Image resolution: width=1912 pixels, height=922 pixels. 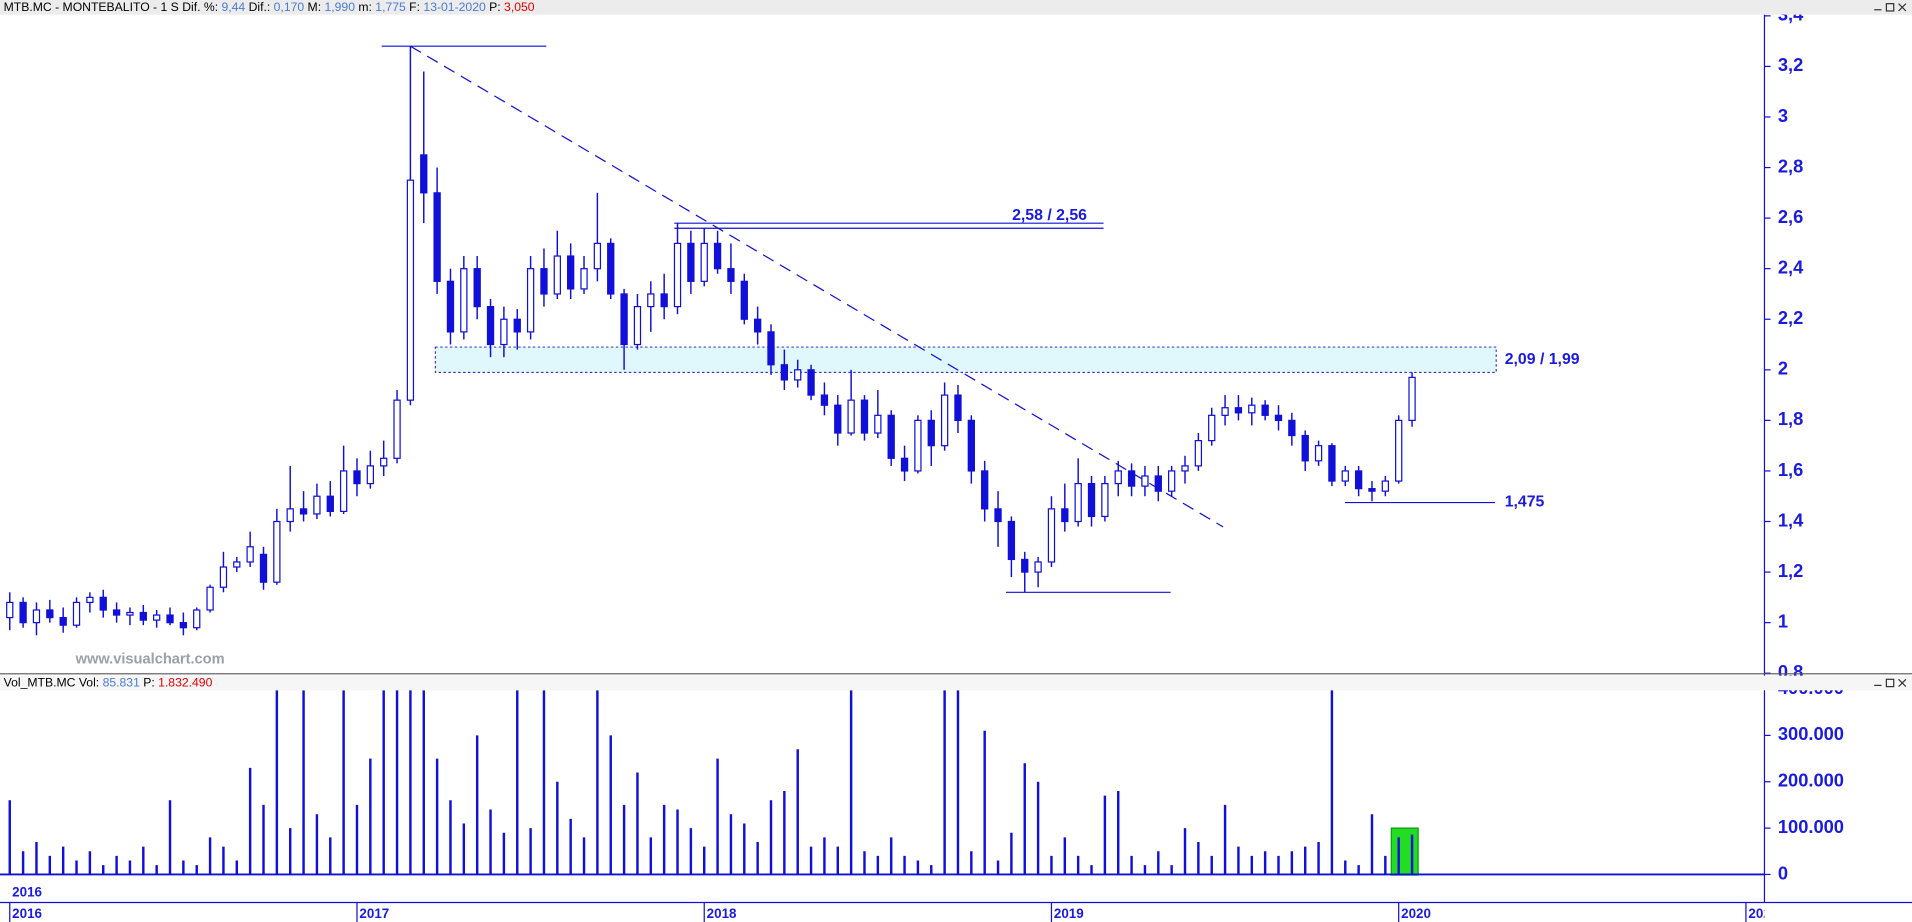 What do you see at coordinates (1790, 64) in the screenshot?
I see `y-tick-label: 3,2` at bounding box center [1790, 64].